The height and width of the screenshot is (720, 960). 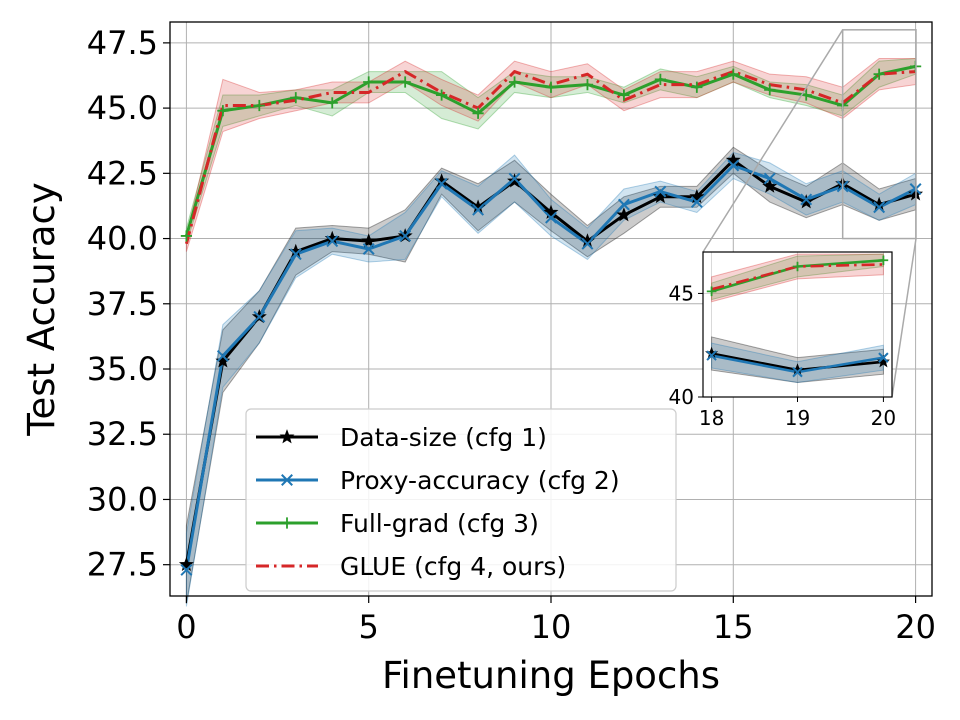 I want to click on y-tick-label-2: 32.5, so click(x=122, y=434).